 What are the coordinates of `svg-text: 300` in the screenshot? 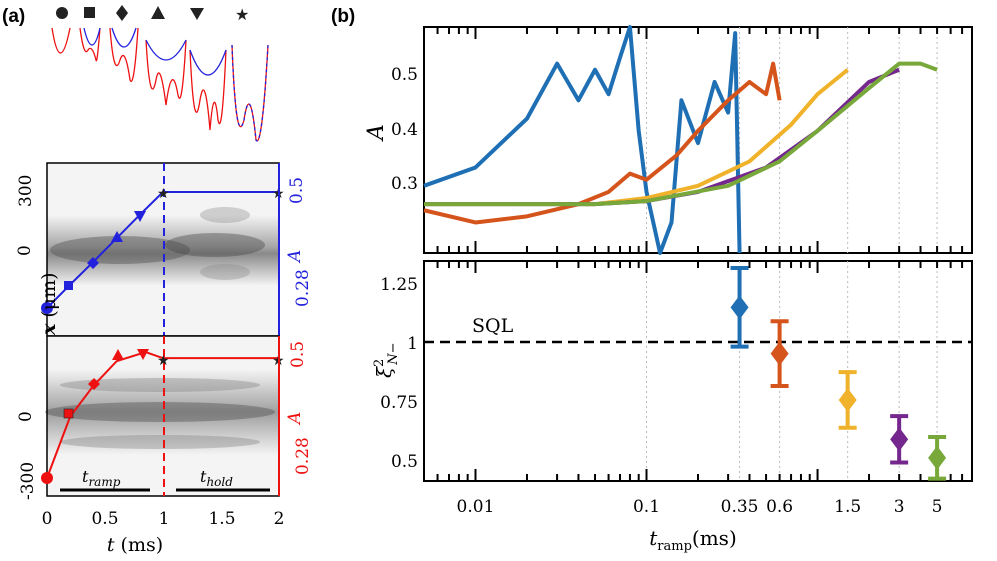 It's located at (26, 191).